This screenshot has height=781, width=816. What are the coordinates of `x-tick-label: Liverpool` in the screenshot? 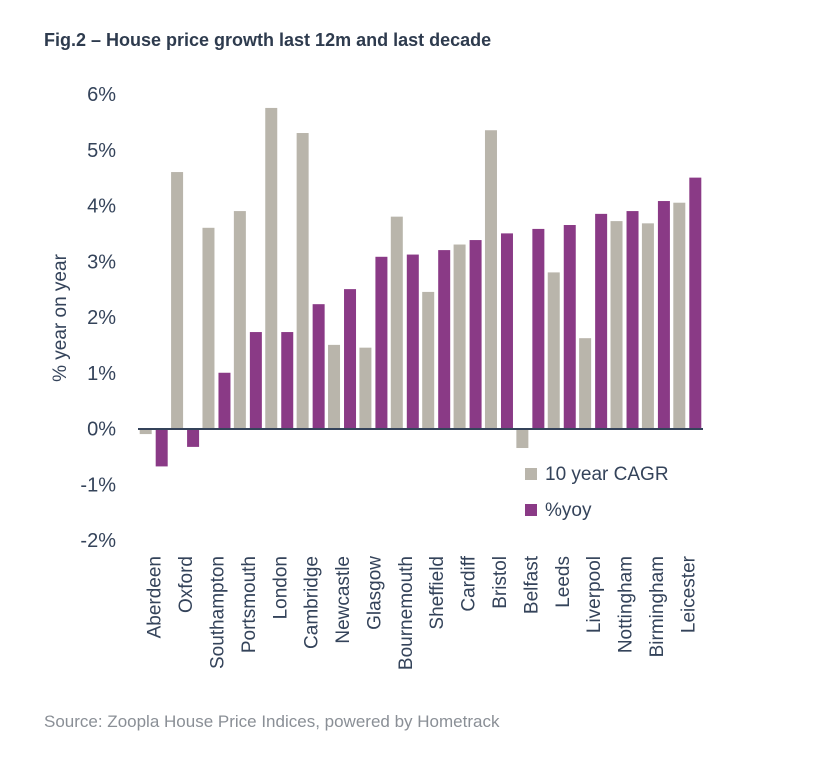 It's located at (594, 594).